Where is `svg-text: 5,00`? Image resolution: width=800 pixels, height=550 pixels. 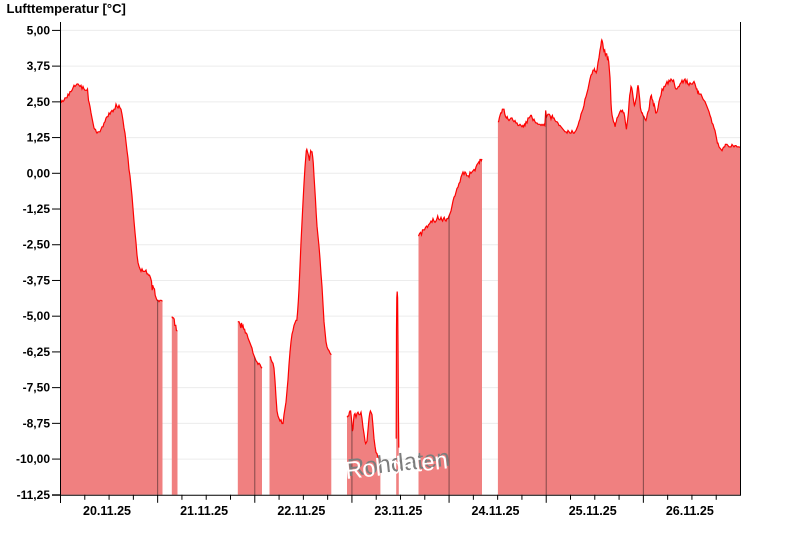
svg-text: 5,00 is located at coordinates (39, 30).